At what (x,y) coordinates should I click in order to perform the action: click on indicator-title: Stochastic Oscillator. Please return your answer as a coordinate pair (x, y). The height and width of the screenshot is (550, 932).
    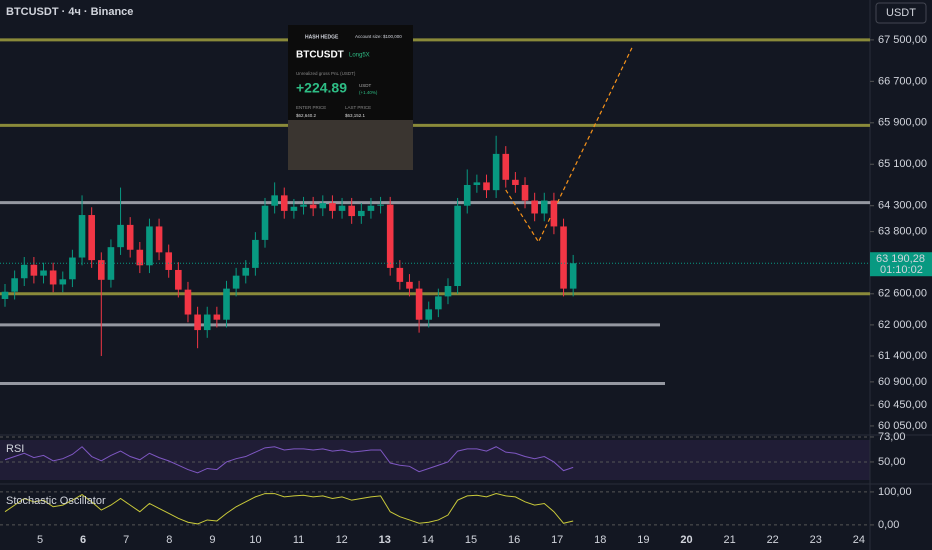
    Looking at the image, I should click on (56, 501).